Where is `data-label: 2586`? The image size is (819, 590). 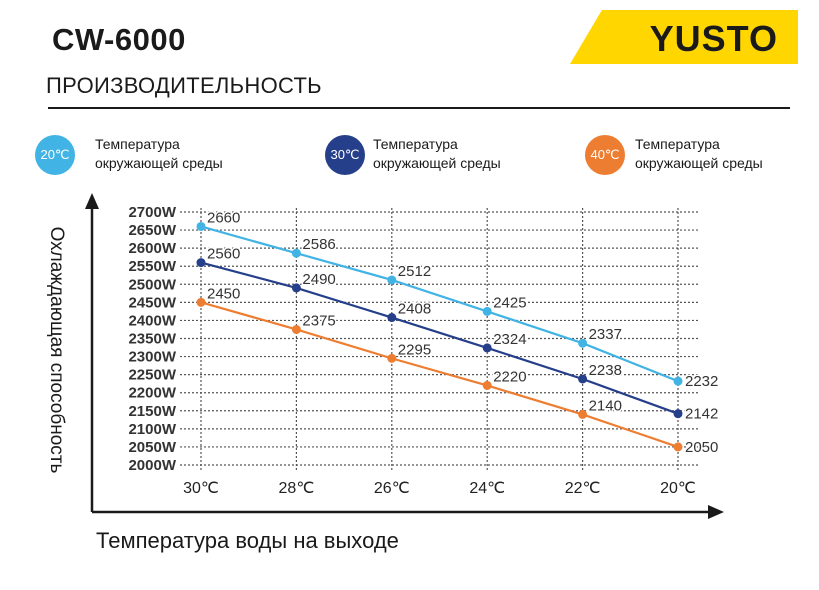 data-label: 2586 is located at coordinates (318, 244).